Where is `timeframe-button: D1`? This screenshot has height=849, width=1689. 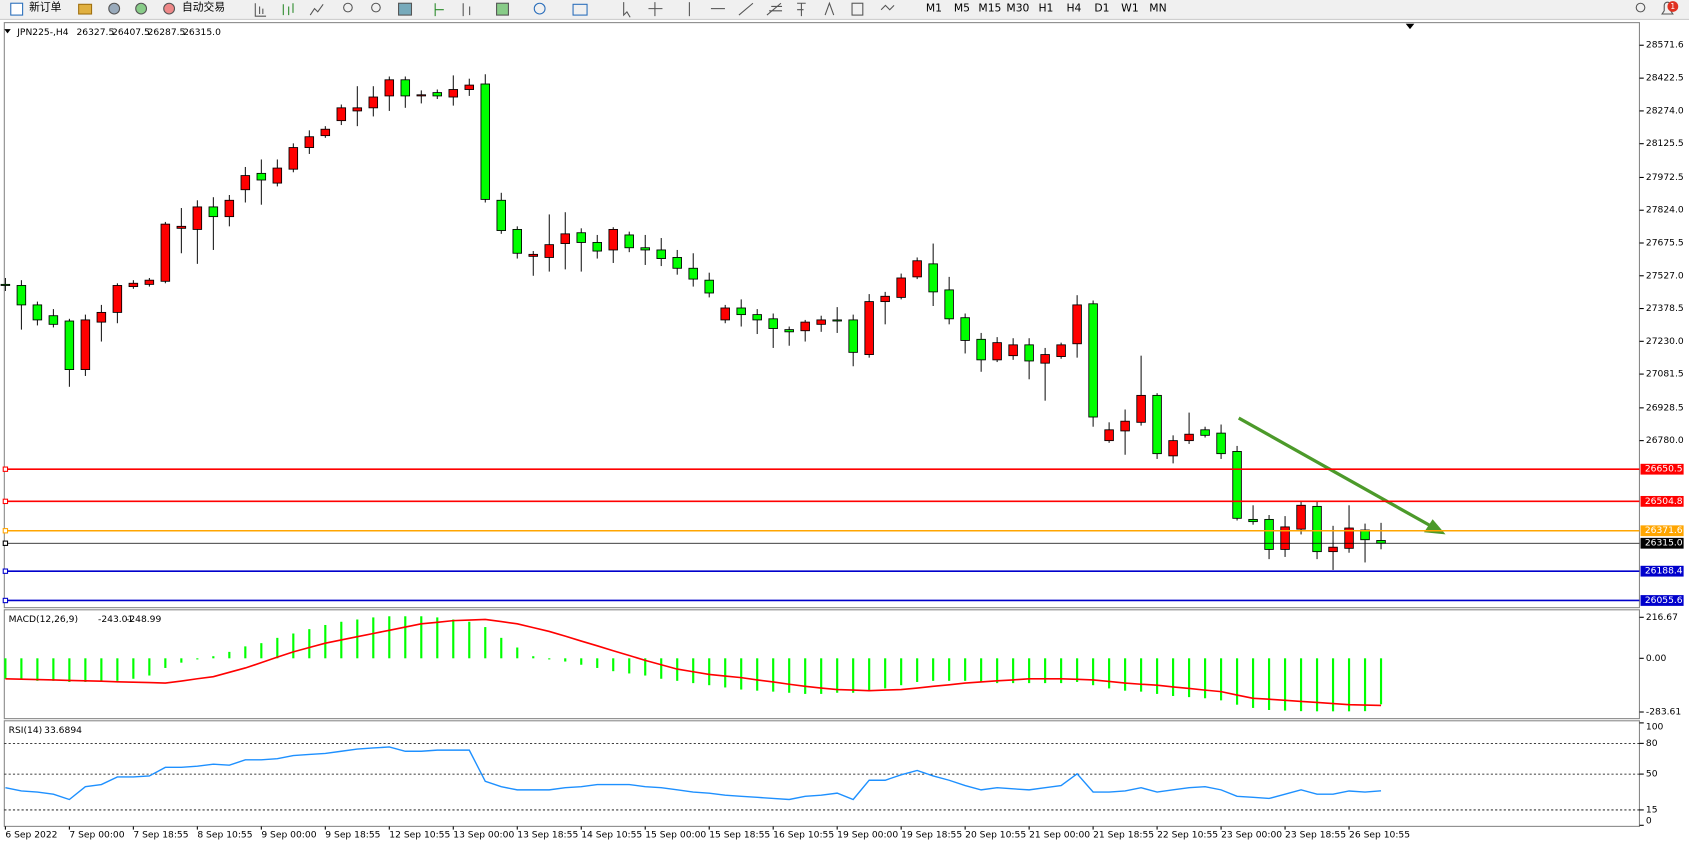
timeframe-button: D1 is located at coordinates (1101, 8).